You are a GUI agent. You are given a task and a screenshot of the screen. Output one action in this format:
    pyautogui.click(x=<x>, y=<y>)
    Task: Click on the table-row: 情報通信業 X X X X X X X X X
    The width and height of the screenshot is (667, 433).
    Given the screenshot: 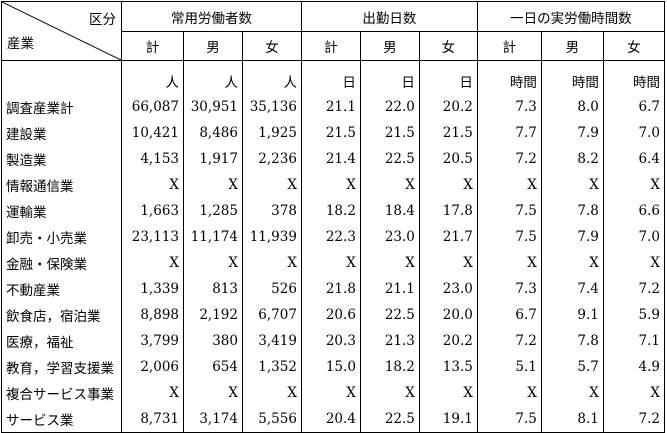 What is the action you would take?
    pyautogui.click(x=333, y=185)
    